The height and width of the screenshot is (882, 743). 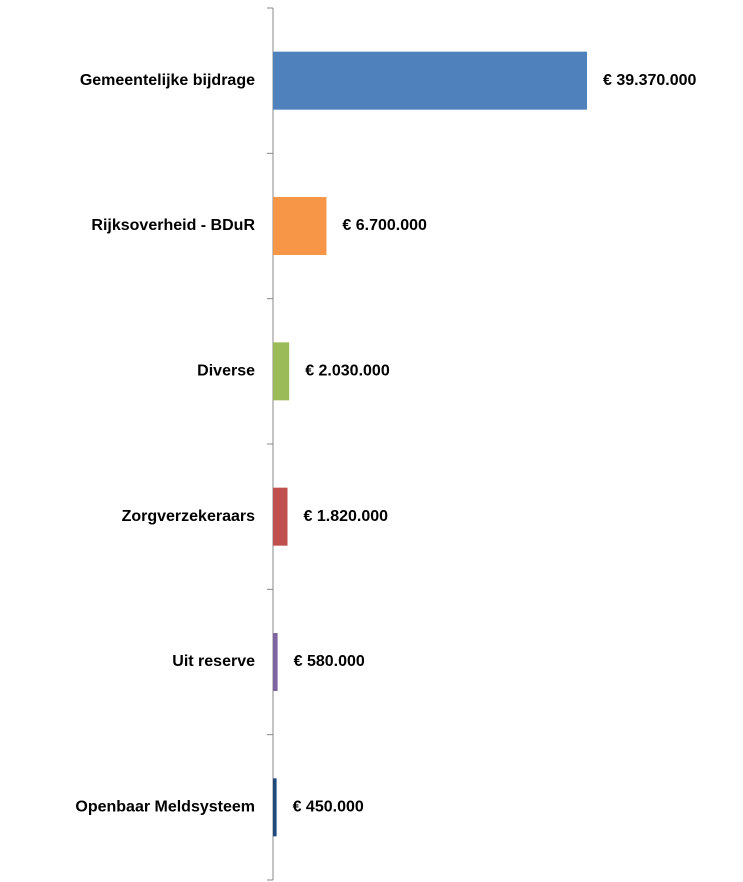 I want to click on value-label: € 1.820.000, so click(x=346, y=516).